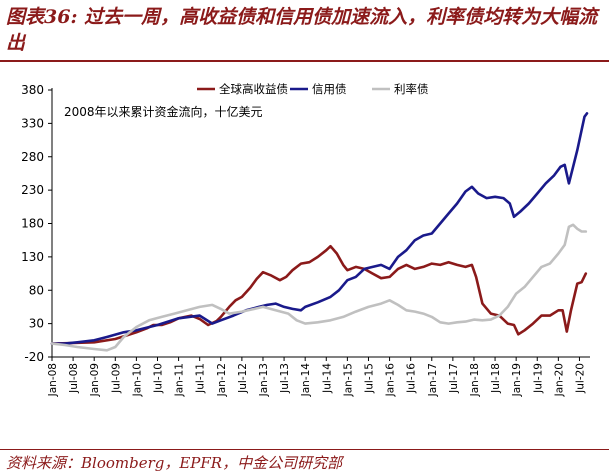 This screenshot has width=609, height=475. I want to click on x-tick-label: Jan-20, so click(559, 380).